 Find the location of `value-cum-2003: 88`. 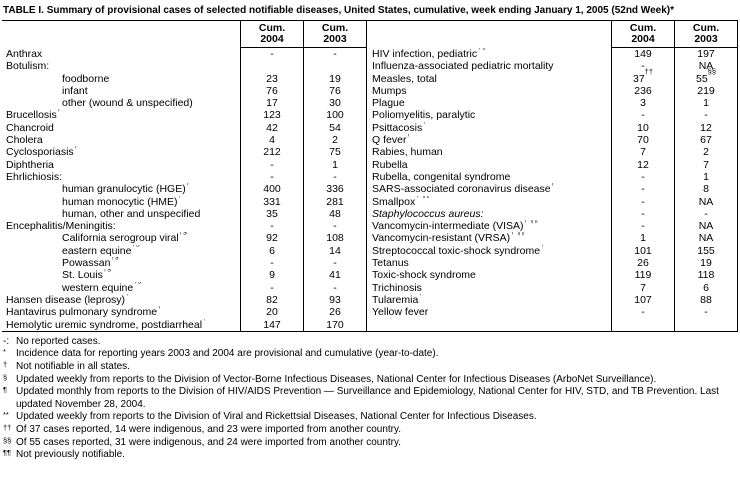

value-cum-2003: 88 is located at coordinates (706, 300).